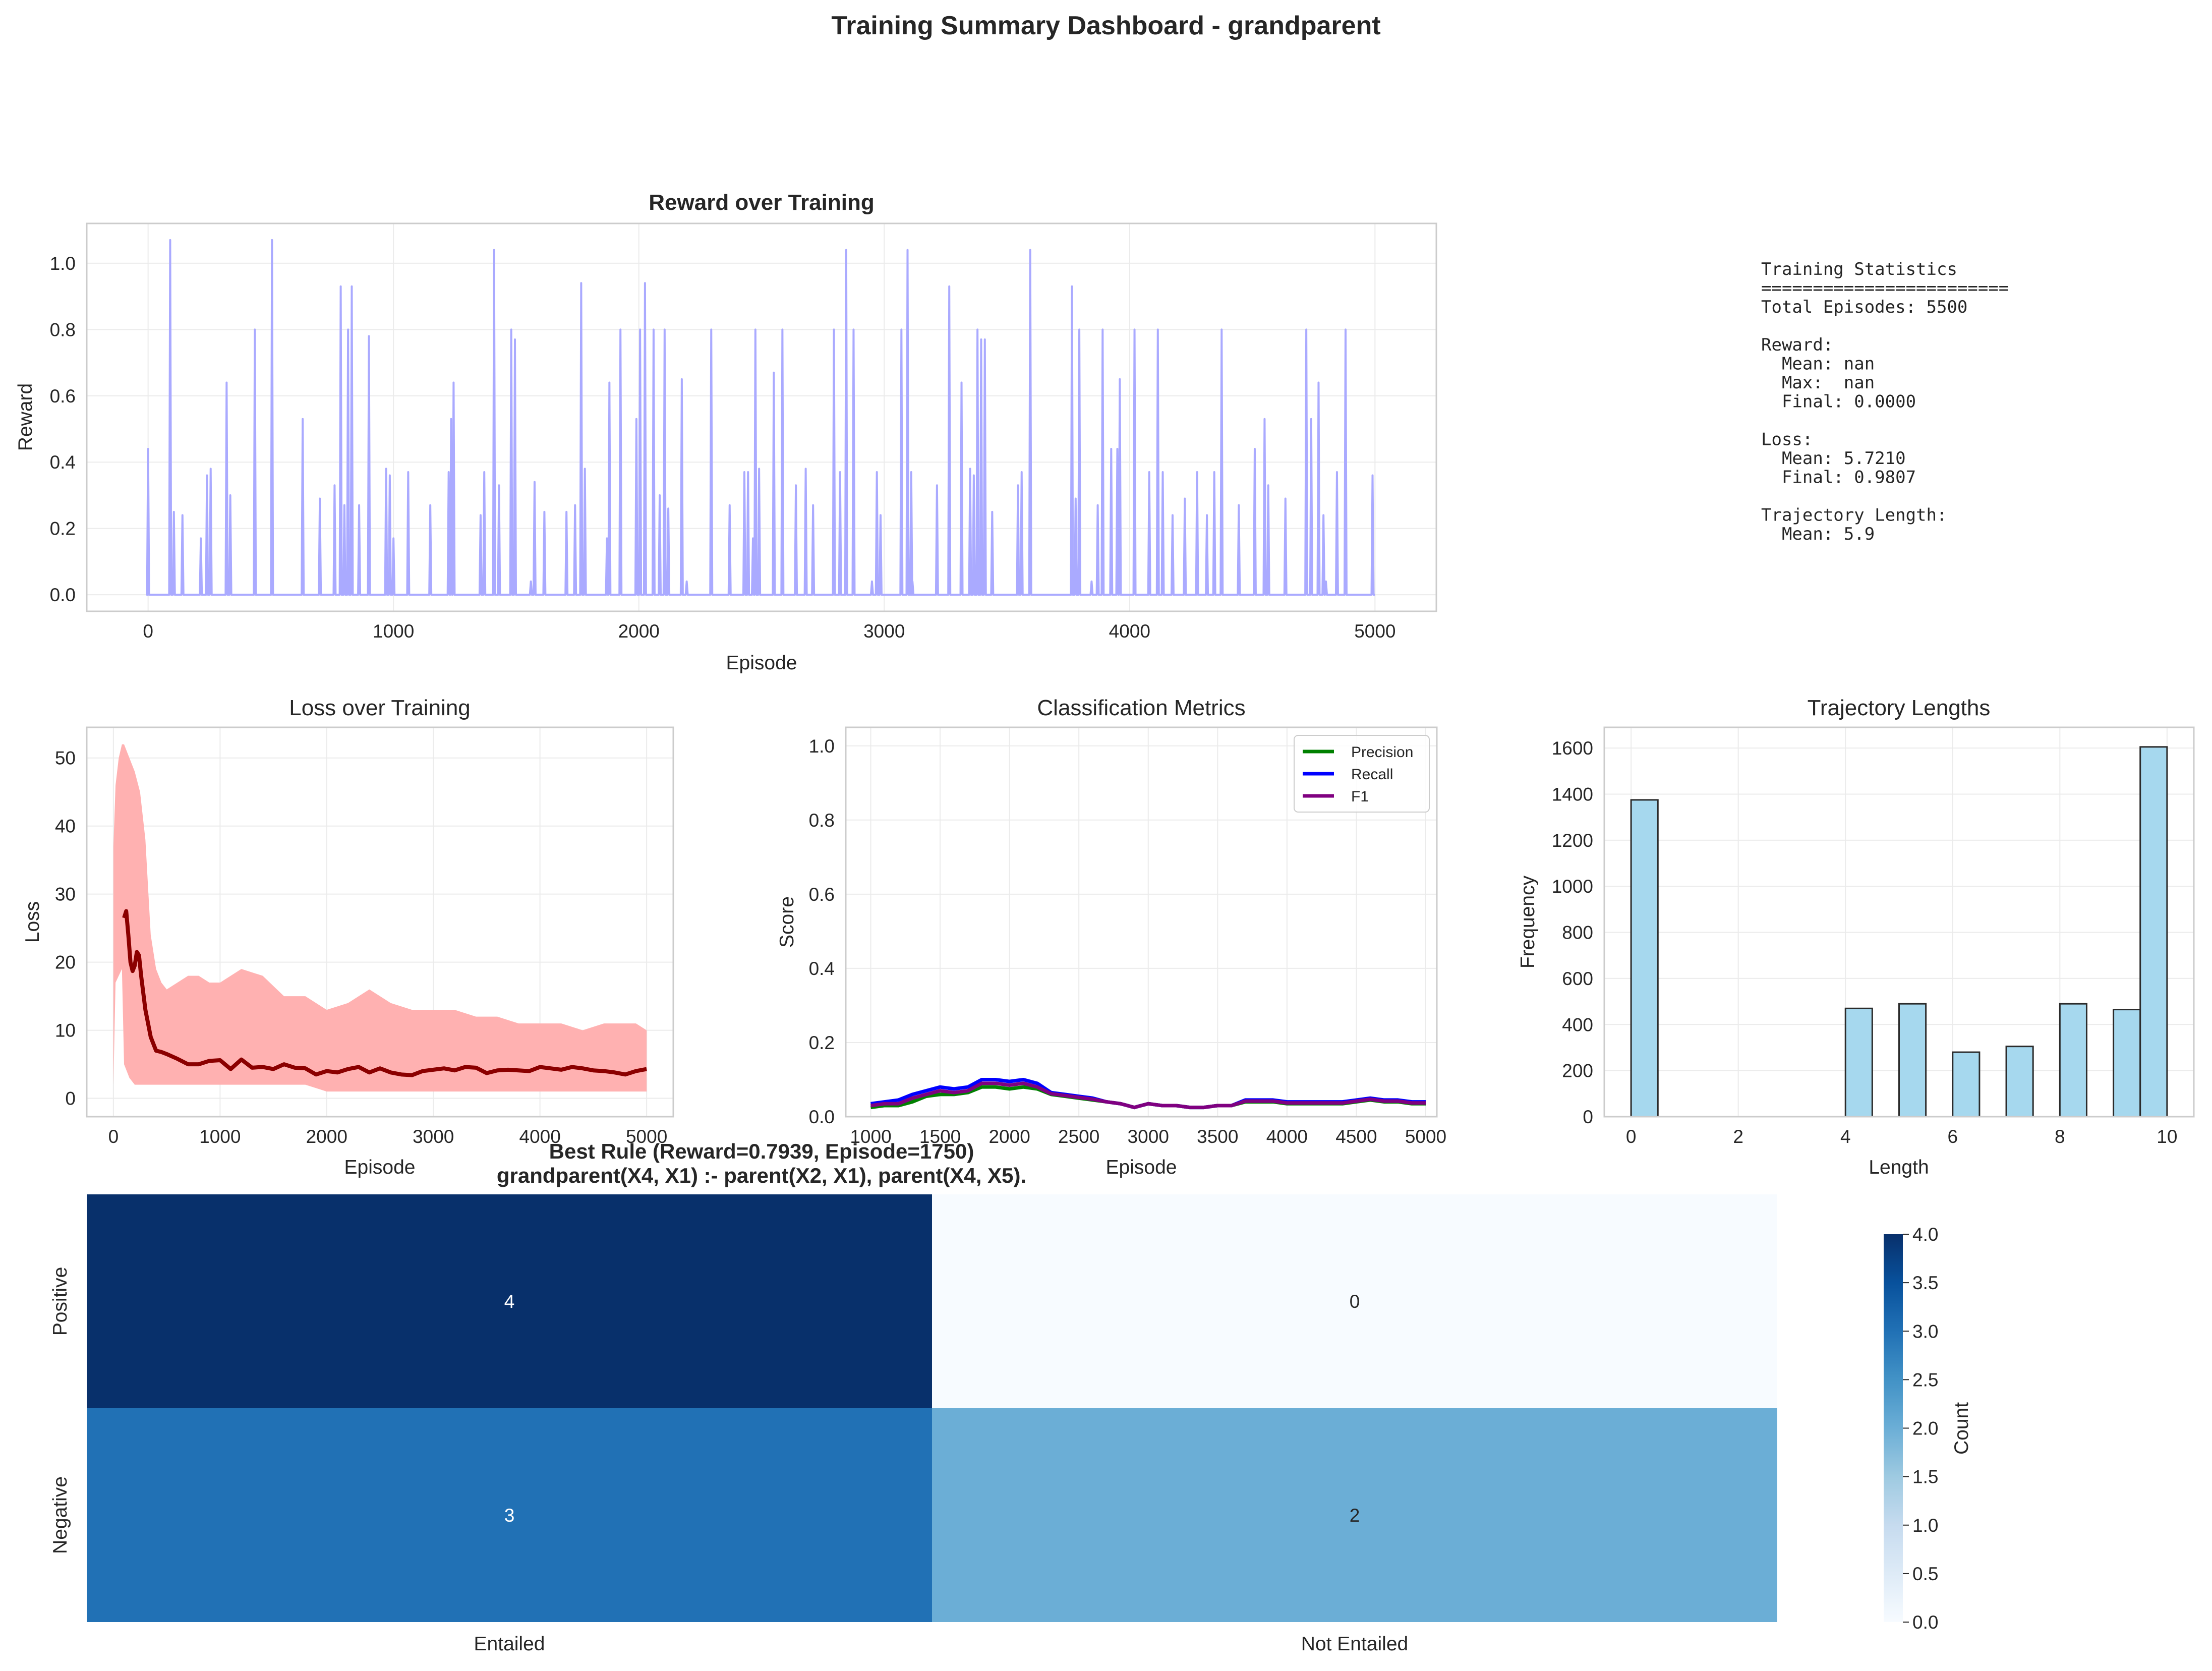 The image size is (2212, 1671). What do you see at coordinates (1818, 534) in the screenshot?
I see `stats-line: Mean: 5.9` at bounding box center [1818, 534].